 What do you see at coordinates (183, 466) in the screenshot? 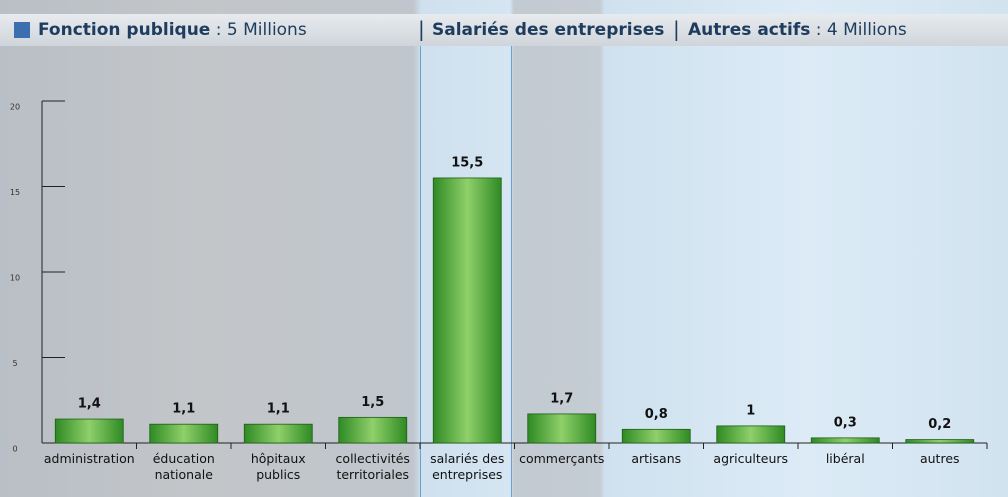
I see `x-tick-label: éducation nationale` at bounding box center [183, 466].